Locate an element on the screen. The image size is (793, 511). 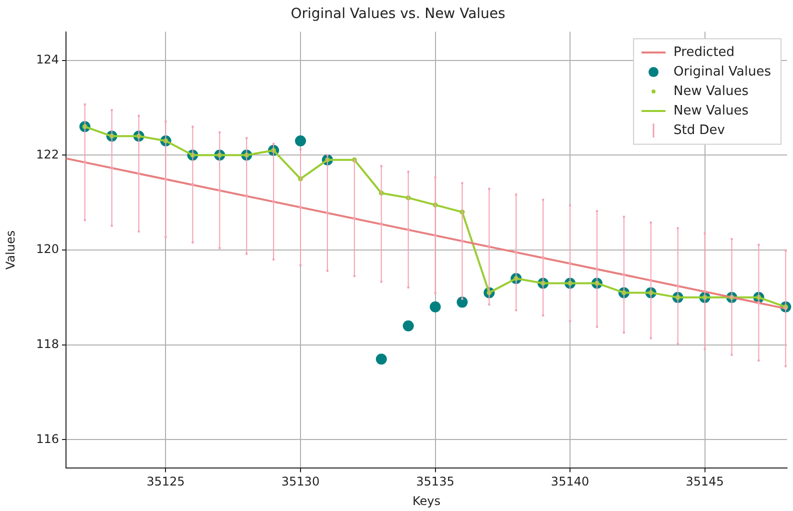
legend-label: Original Values is located at coordinates (723, 72).